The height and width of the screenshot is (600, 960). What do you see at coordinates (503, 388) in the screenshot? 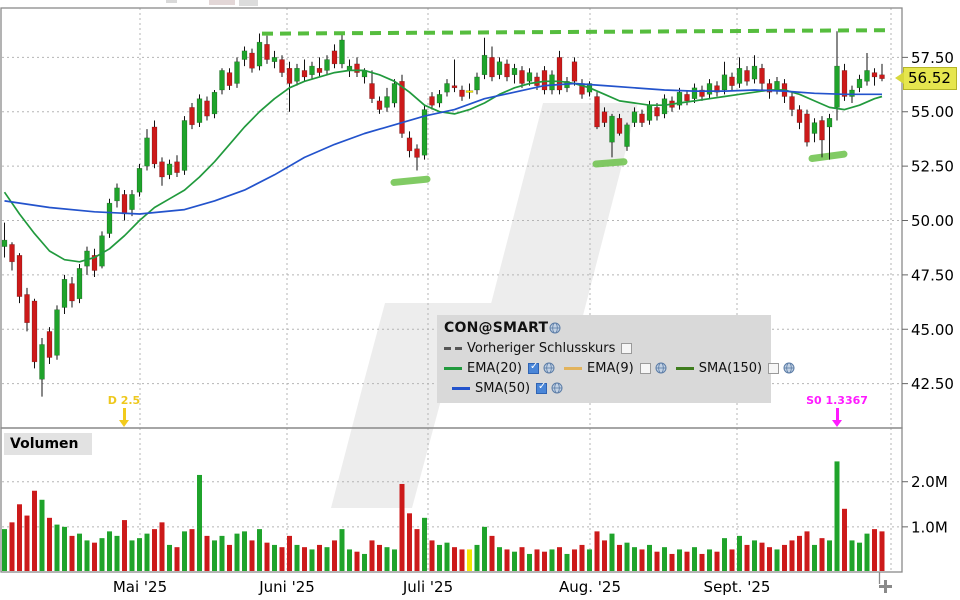
I see `legend-label: SMA(50)` at bounding box center [503, 388].